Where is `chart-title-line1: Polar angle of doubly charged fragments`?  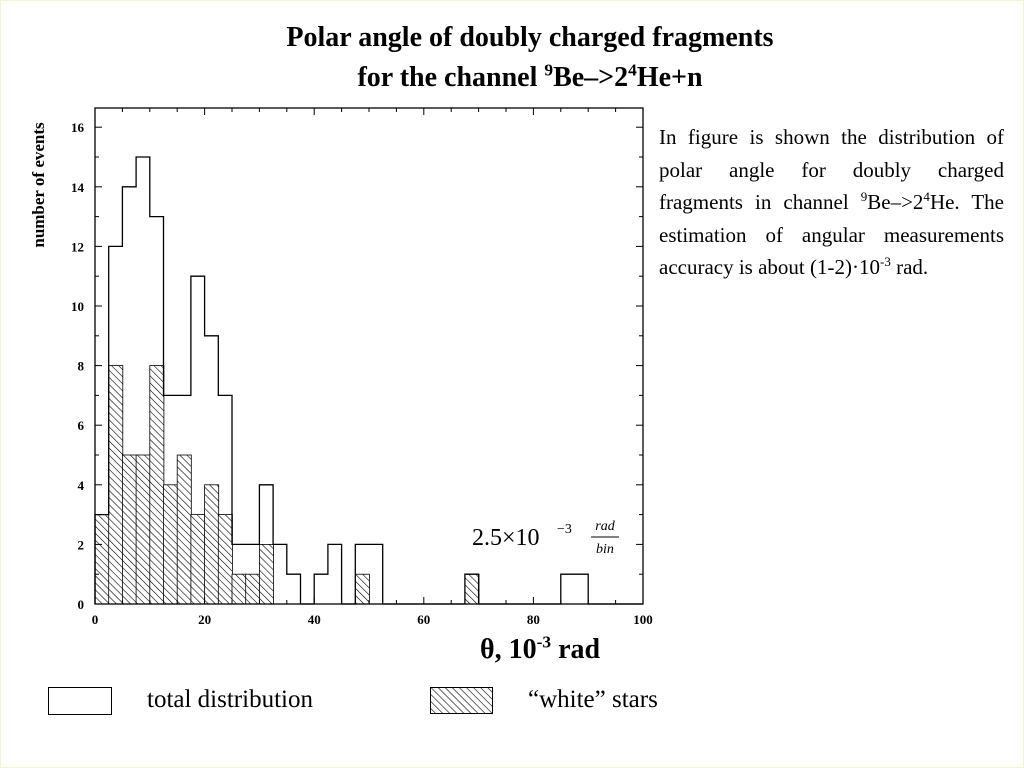 chart-title-line1: Polar angle of doubly charged fragments is located at coordinates (530, 37).